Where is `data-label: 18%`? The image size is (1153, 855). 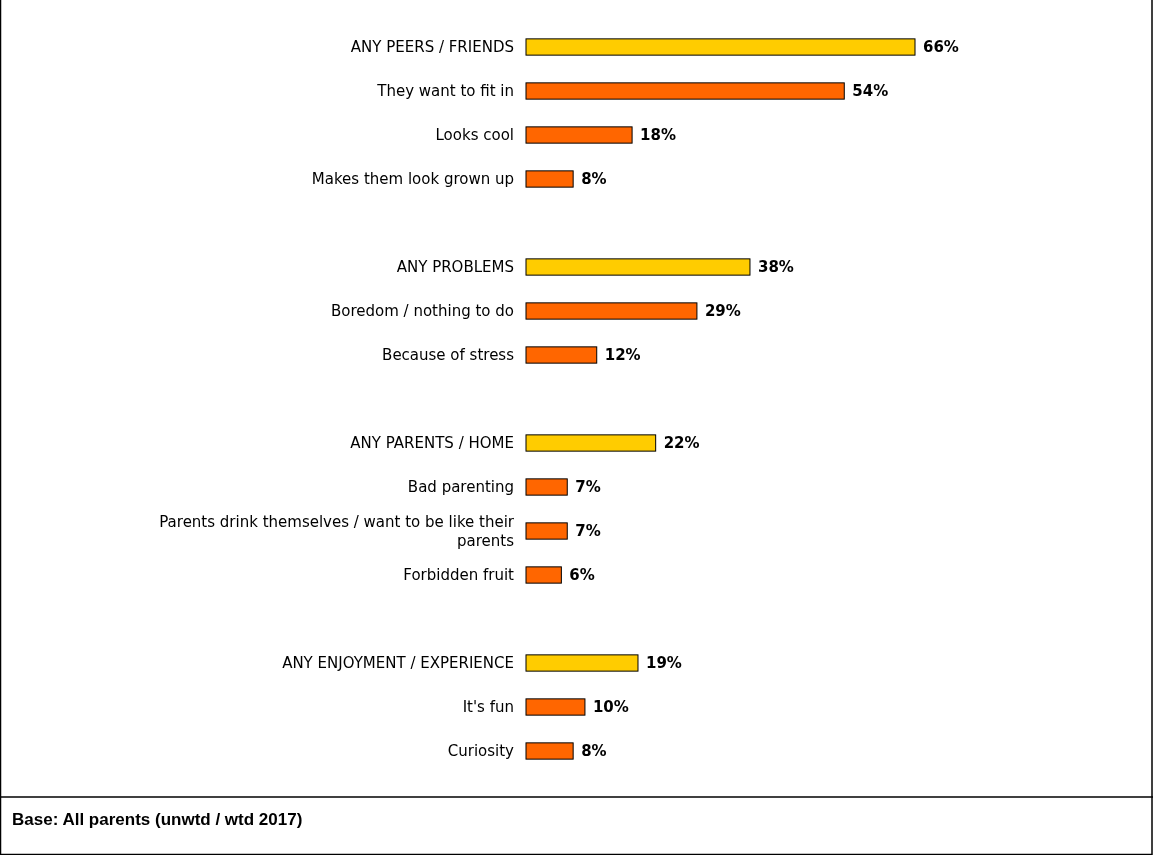 data-label: 18% is located at coordinates (658, 135).